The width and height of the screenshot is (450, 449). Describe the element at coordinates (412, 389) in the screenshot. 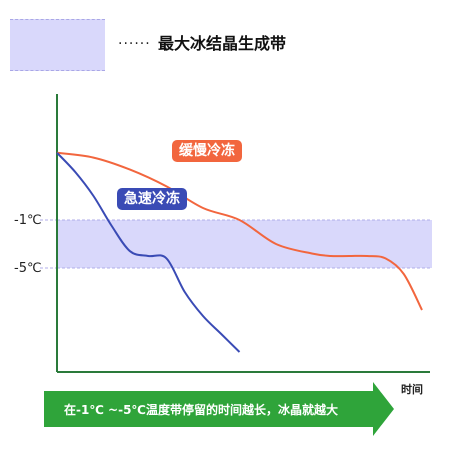

I see `x-axis-label: 时间` at that location.